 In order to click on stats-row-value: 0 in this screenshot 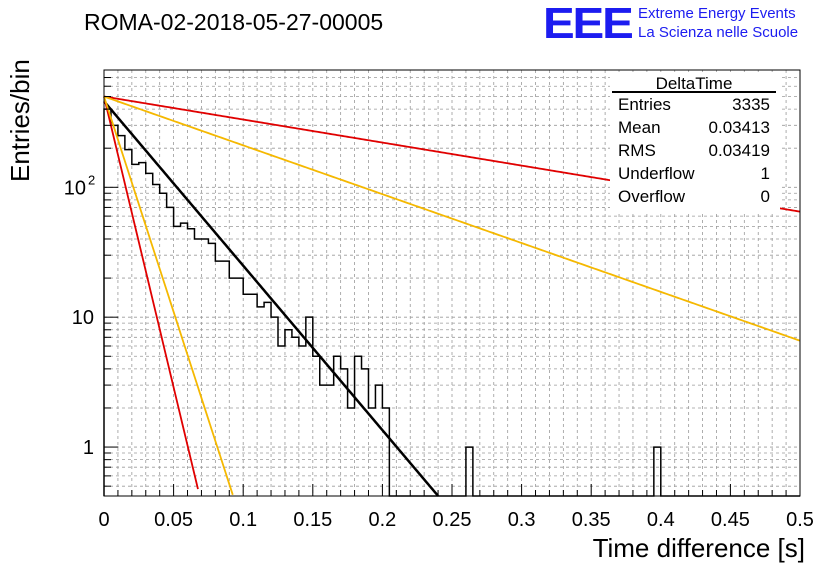, I will do `click(765, 196)`.